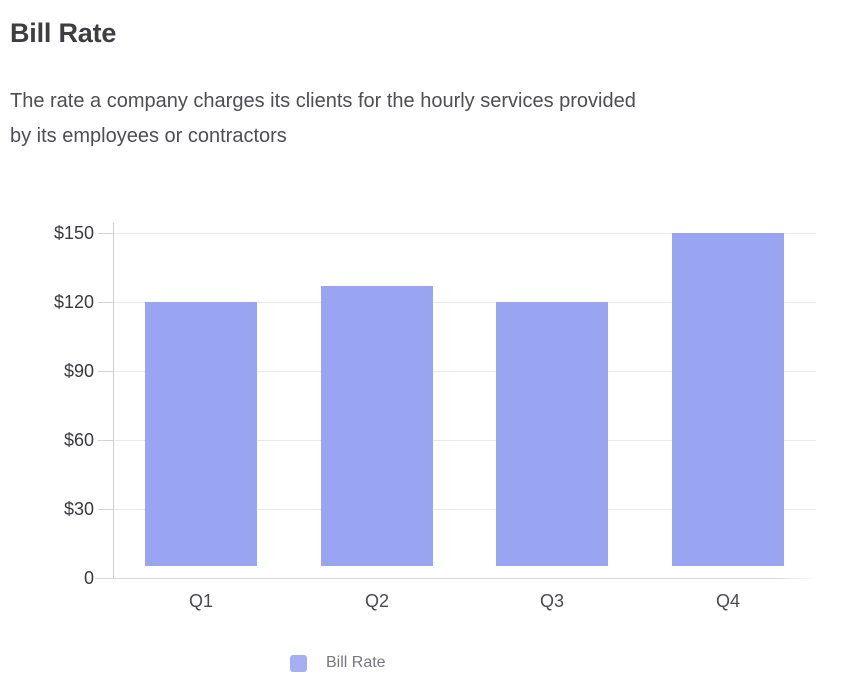  I want to click on legend-item-bill-rate: Bill Rate, so click(338, 663).